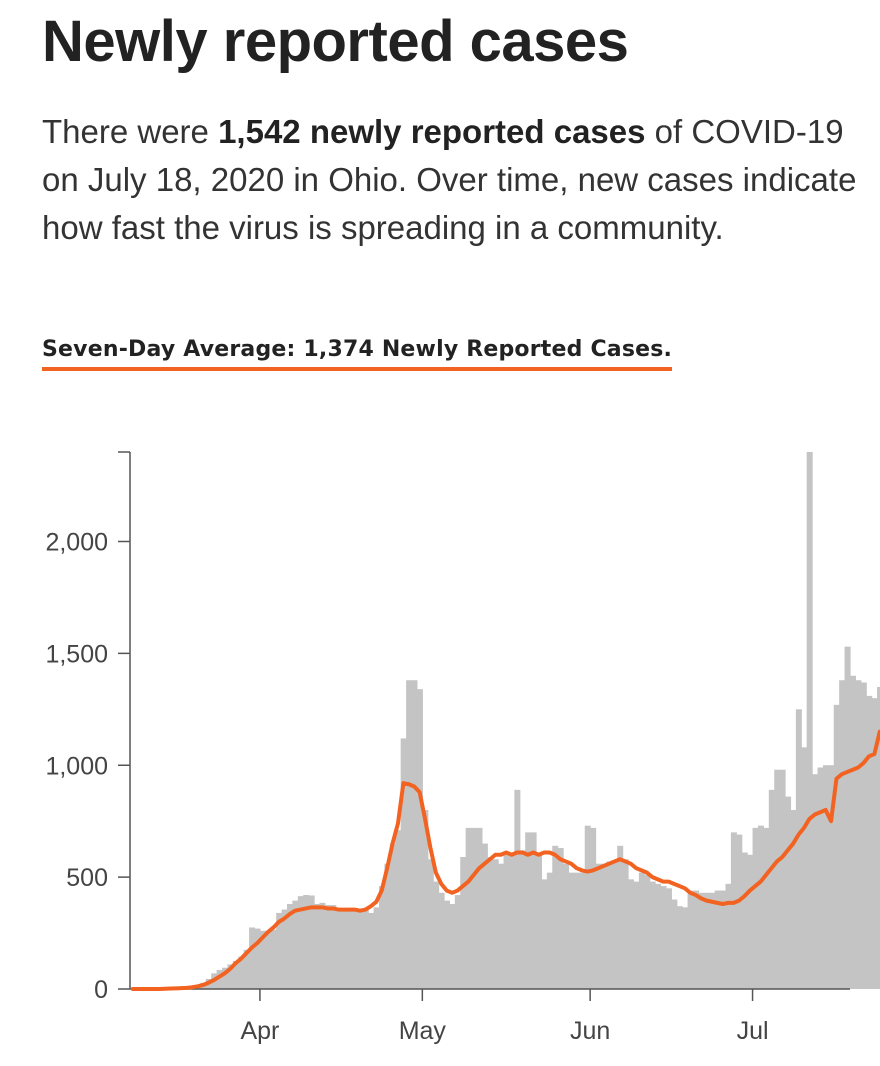 The height and width of the screenshot is (1066, 880). What do you see at coordinates (101, 990) in the screenshot?
I see `y-tick-label: 0` at bounding box center [101, 990].